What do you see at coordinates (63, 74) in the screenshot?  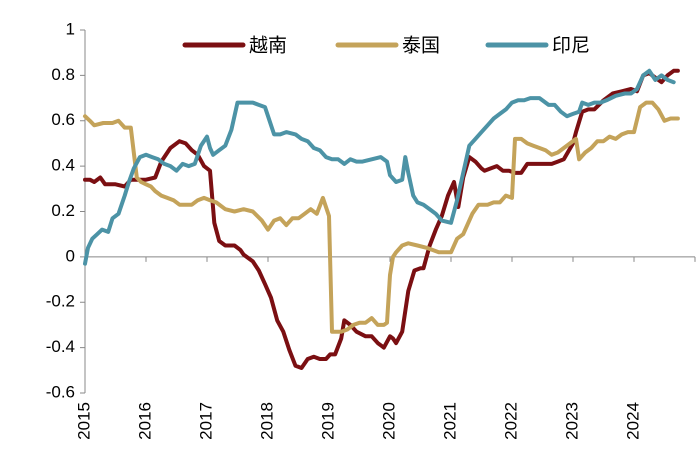 I see `y-tick-label: 0.8` at bounding box center [63, 74].